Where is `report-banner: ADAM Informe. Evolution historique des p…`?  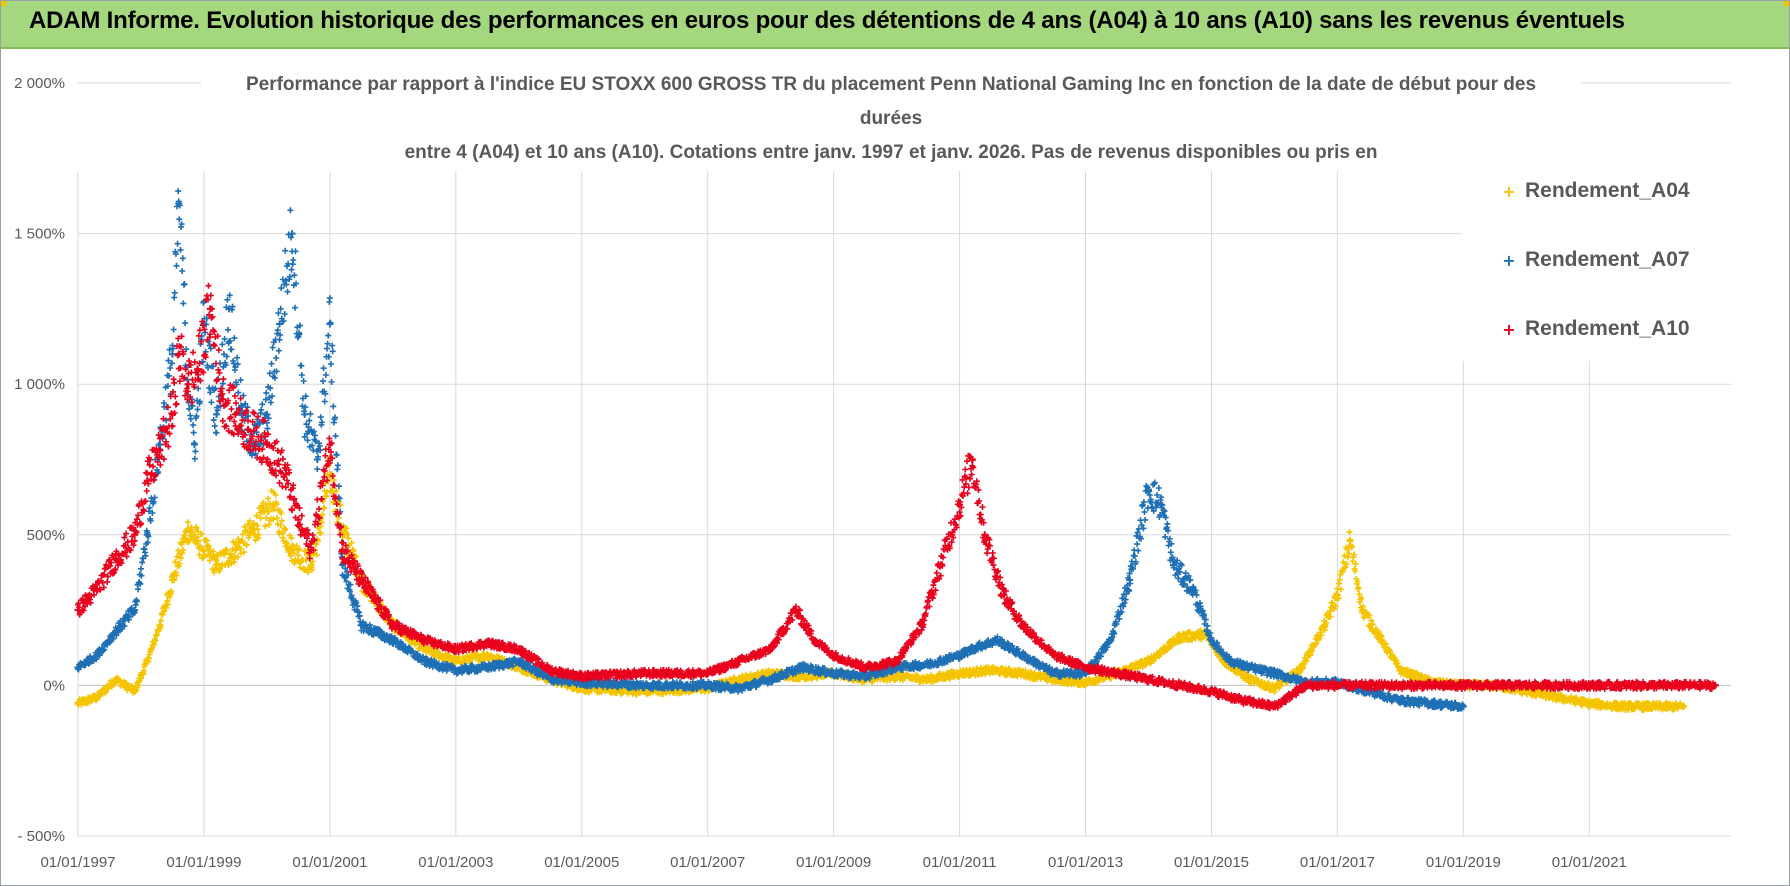 report-banner: ADAM Informe. Evolution historique des p… is located at coordinates (895, 25).